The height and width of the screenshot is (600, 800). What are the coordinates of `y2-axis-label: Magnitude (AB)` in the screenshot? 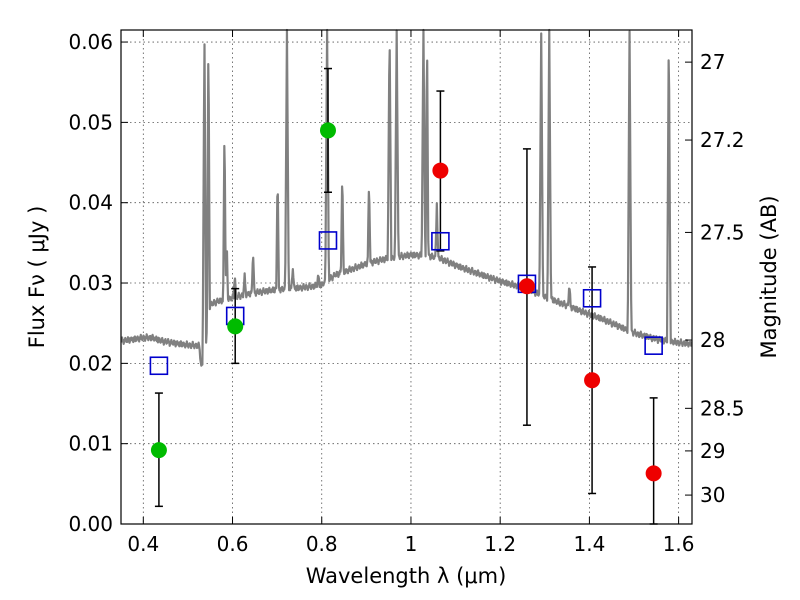 It's located at (769, 276).